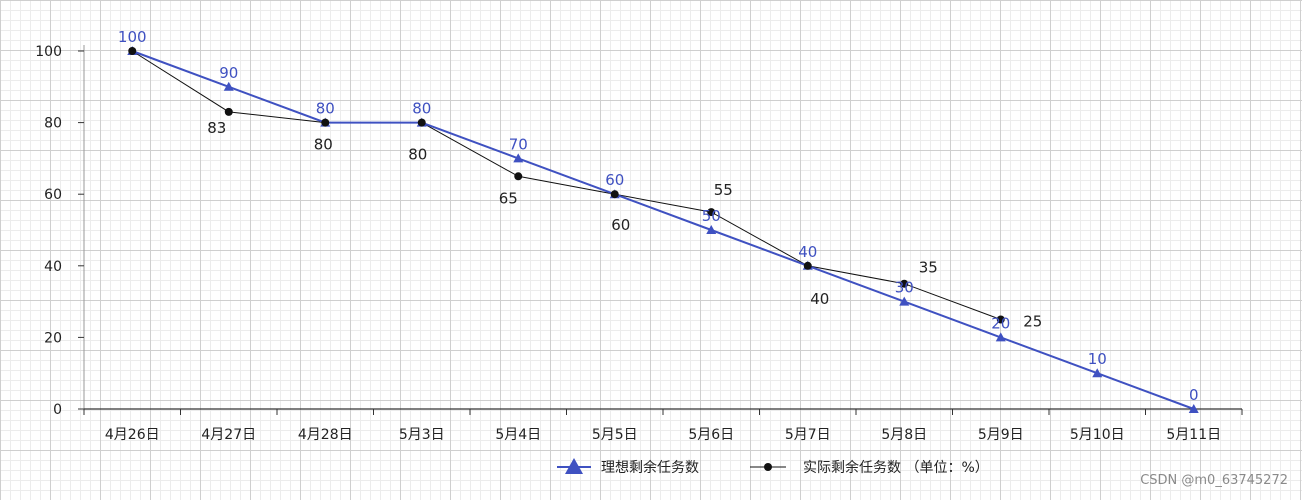 The image size is (1302, 500). What do you see at coordinates (768, 467) in the screenshot?
I see `legend-marker-actual` at bounding box center [768, 467].